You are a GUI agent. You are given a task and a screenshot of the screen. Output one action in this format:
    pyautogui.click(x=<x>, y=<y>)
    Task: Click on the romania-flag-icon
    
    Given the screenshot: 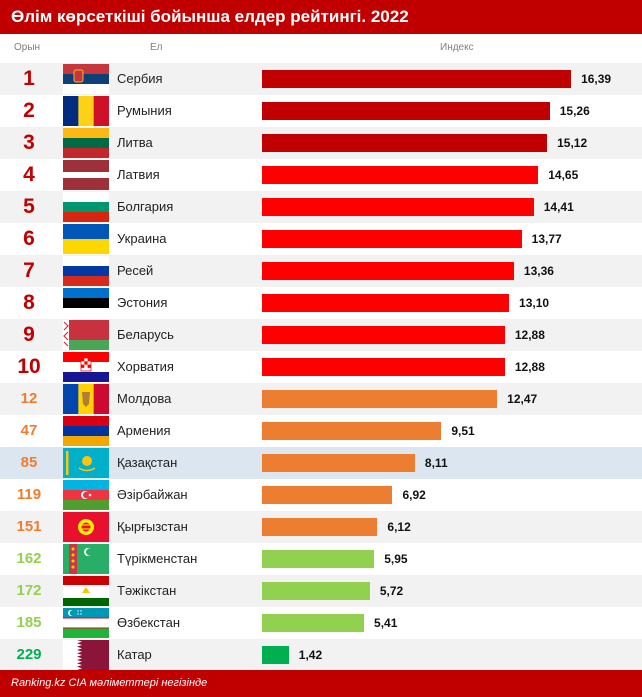 What is the action you would take?
    pyautogui.click(x=86, y=111)
    